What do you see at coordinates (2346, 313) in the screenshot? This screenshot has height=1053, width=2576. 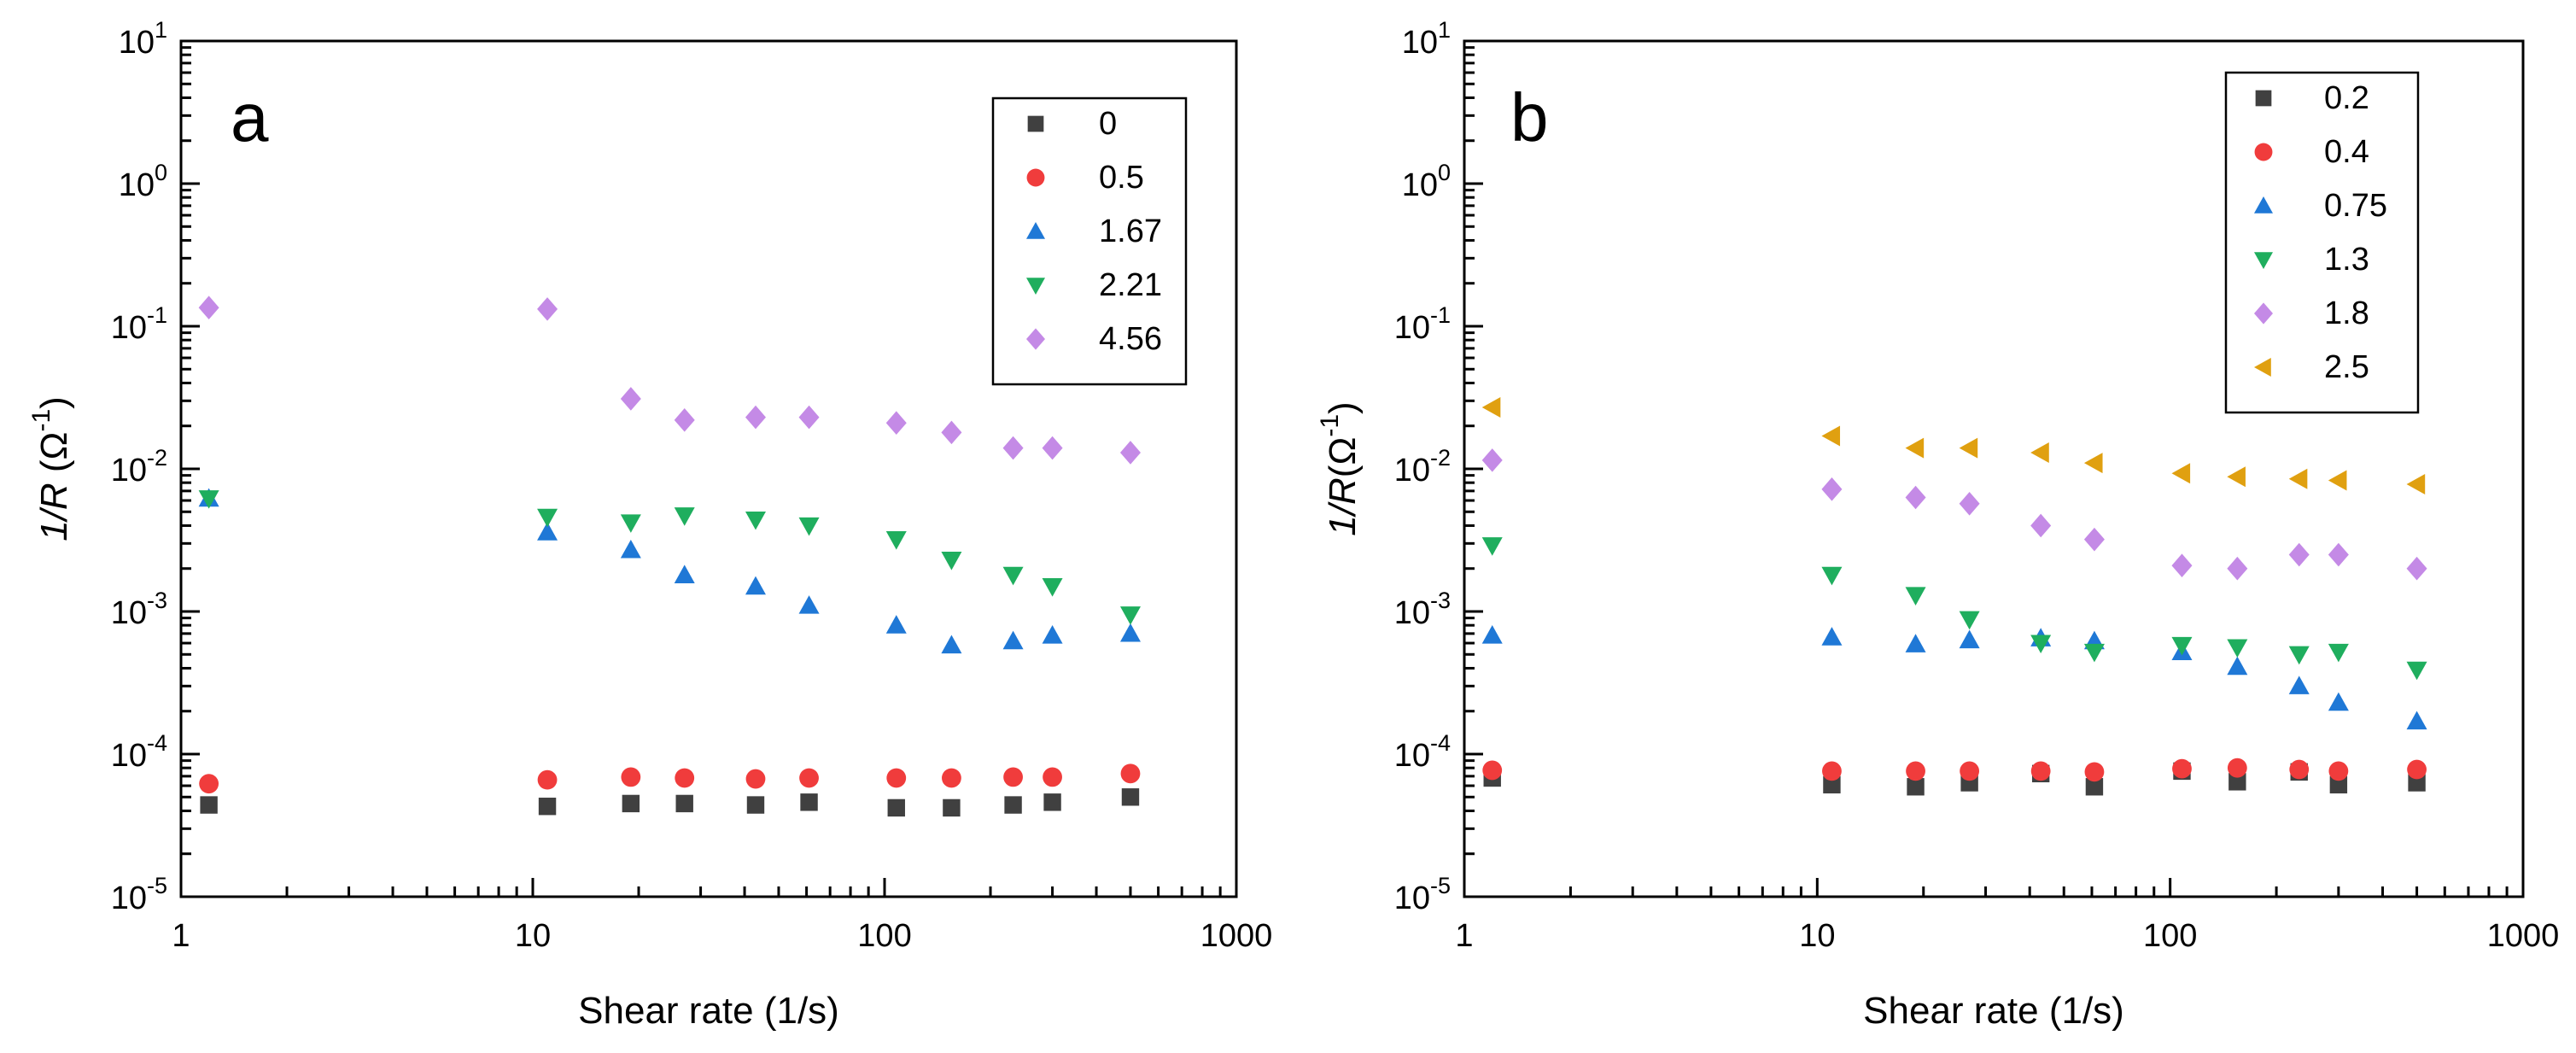 I see `legend-label: 1.8` at bounding box center [2346, 313].